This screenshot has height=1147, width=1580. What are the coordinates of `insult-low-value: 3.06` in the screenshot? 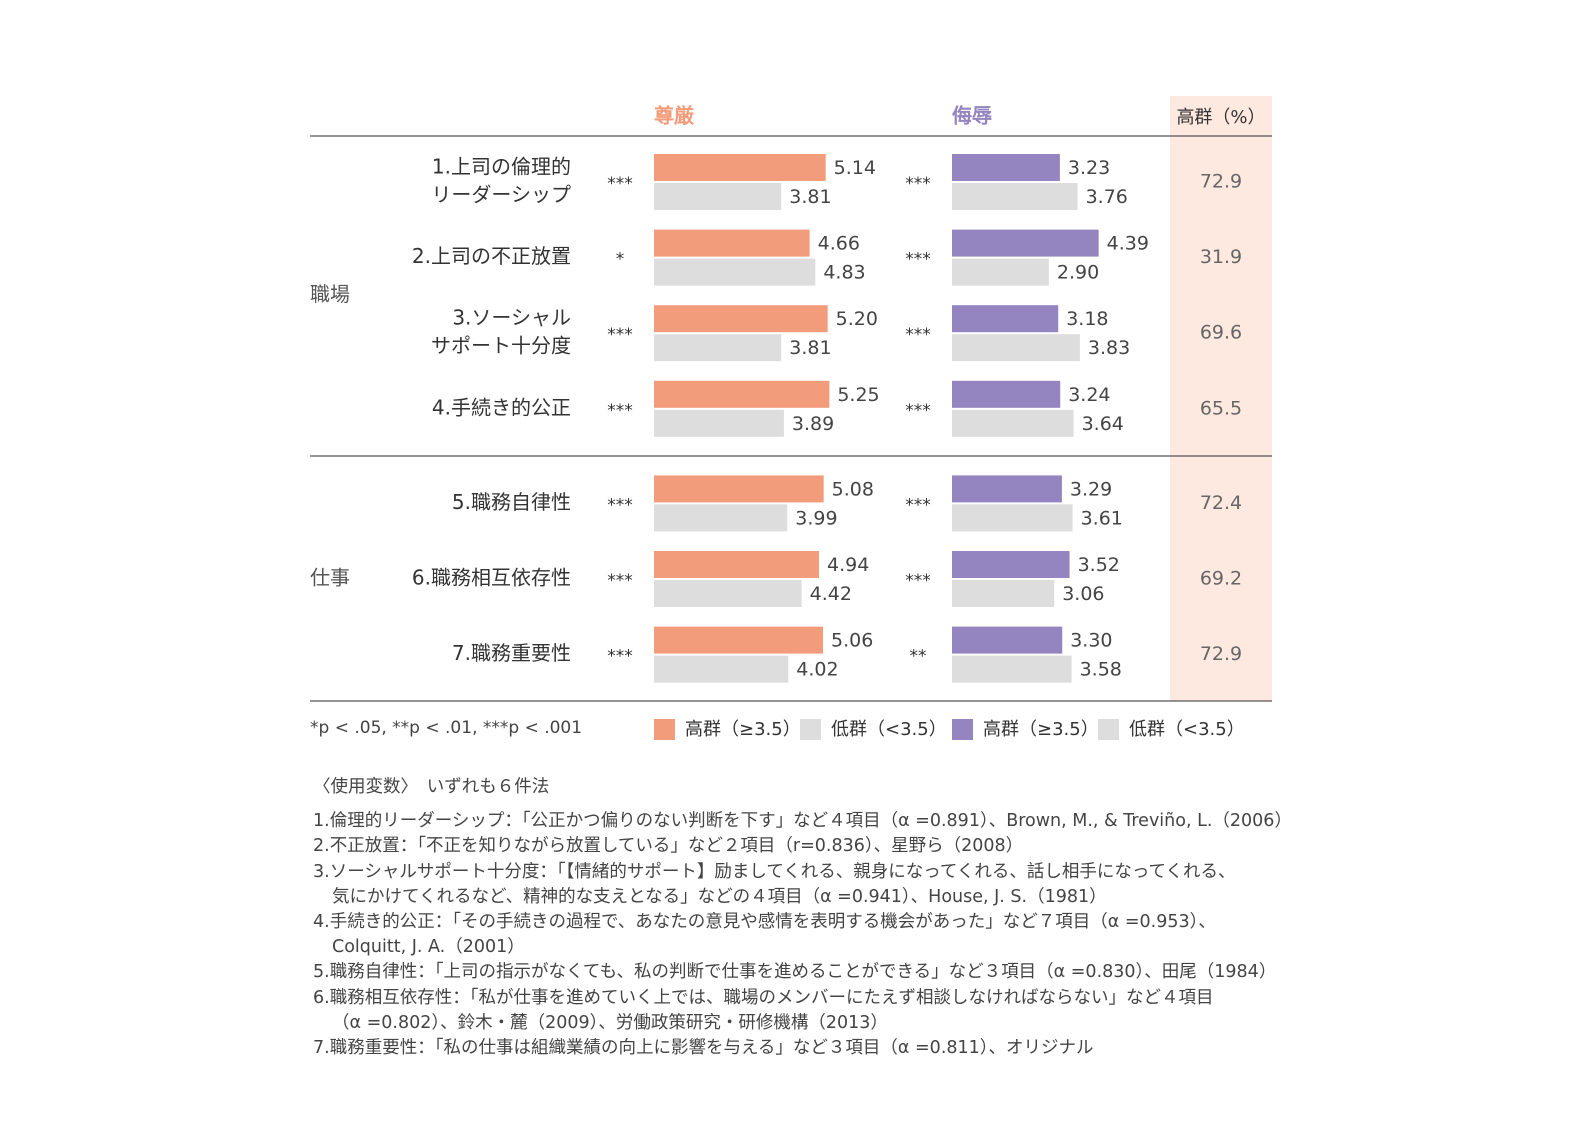 It's located at (1083, 594).